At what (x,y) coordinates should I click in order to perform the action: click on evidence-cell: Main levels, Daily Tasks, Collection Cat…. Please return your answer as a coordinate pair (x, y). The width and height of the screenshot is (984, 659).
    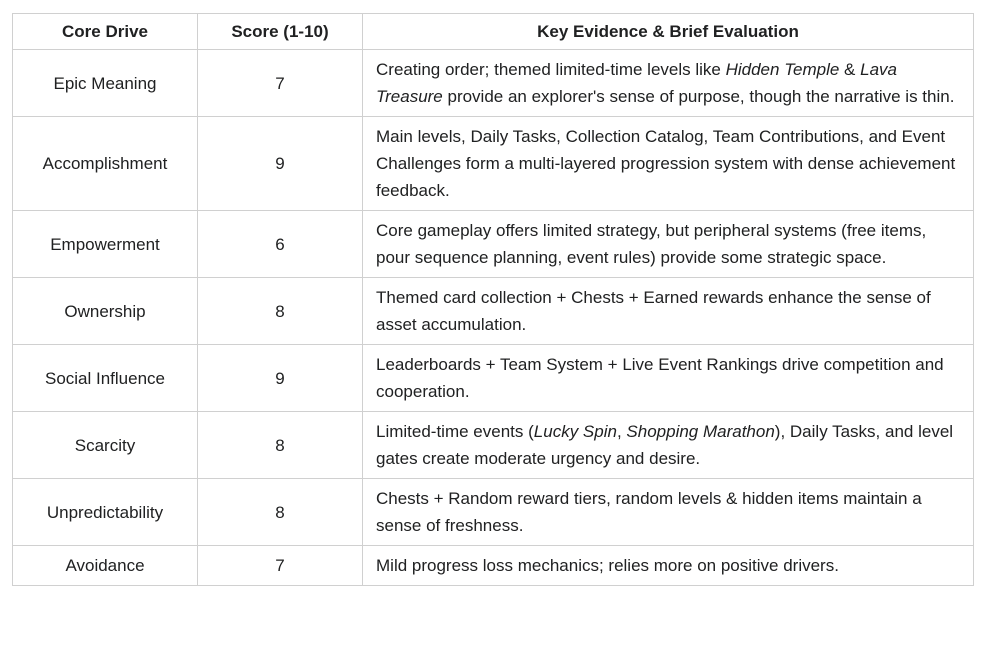
    Looking at the image, I should click on (668, 163).